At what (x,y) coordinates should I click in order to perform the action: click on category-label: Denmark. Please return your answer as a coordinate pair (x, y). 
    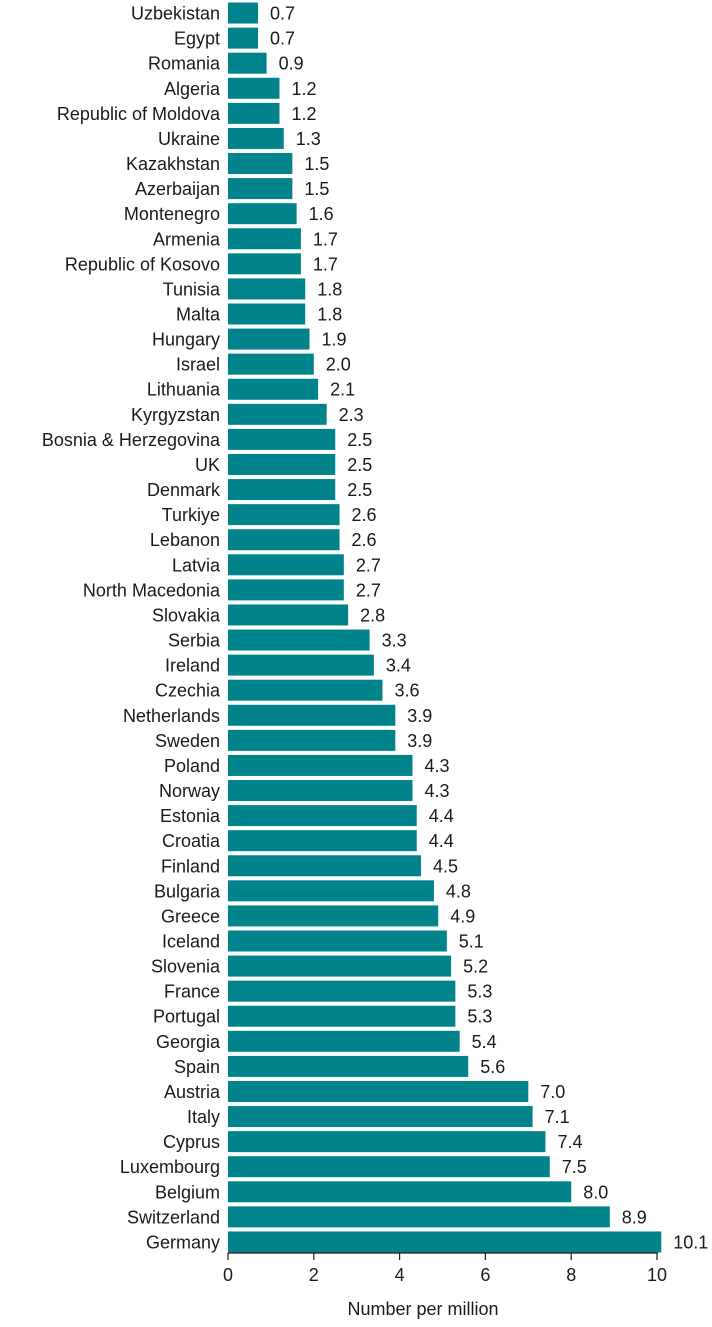
    Looking at the image, I should click on (184, 490).